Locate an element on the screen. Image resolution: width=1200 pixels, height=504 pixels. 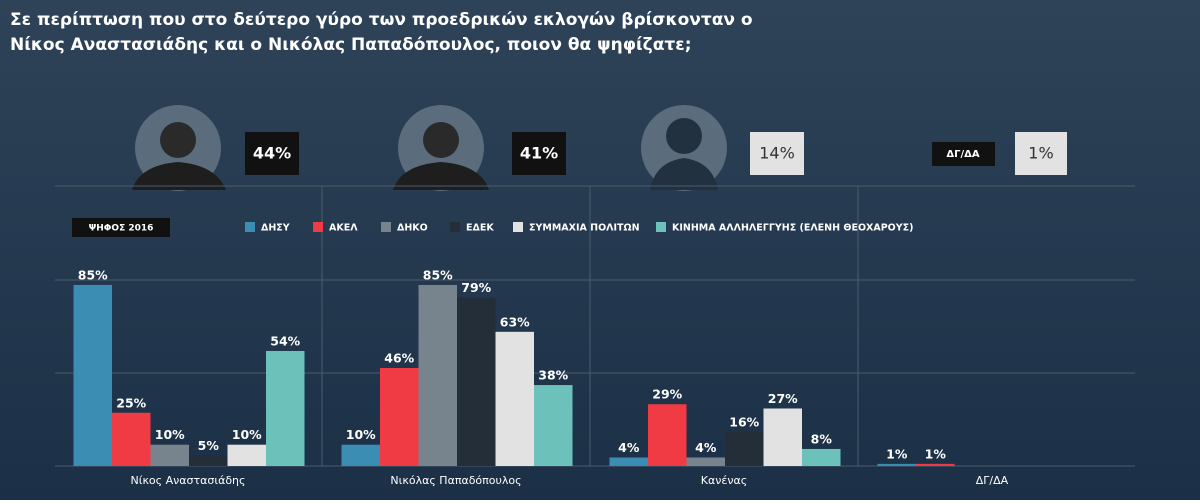
data-label: 27% is located at coordinates (783, 398).